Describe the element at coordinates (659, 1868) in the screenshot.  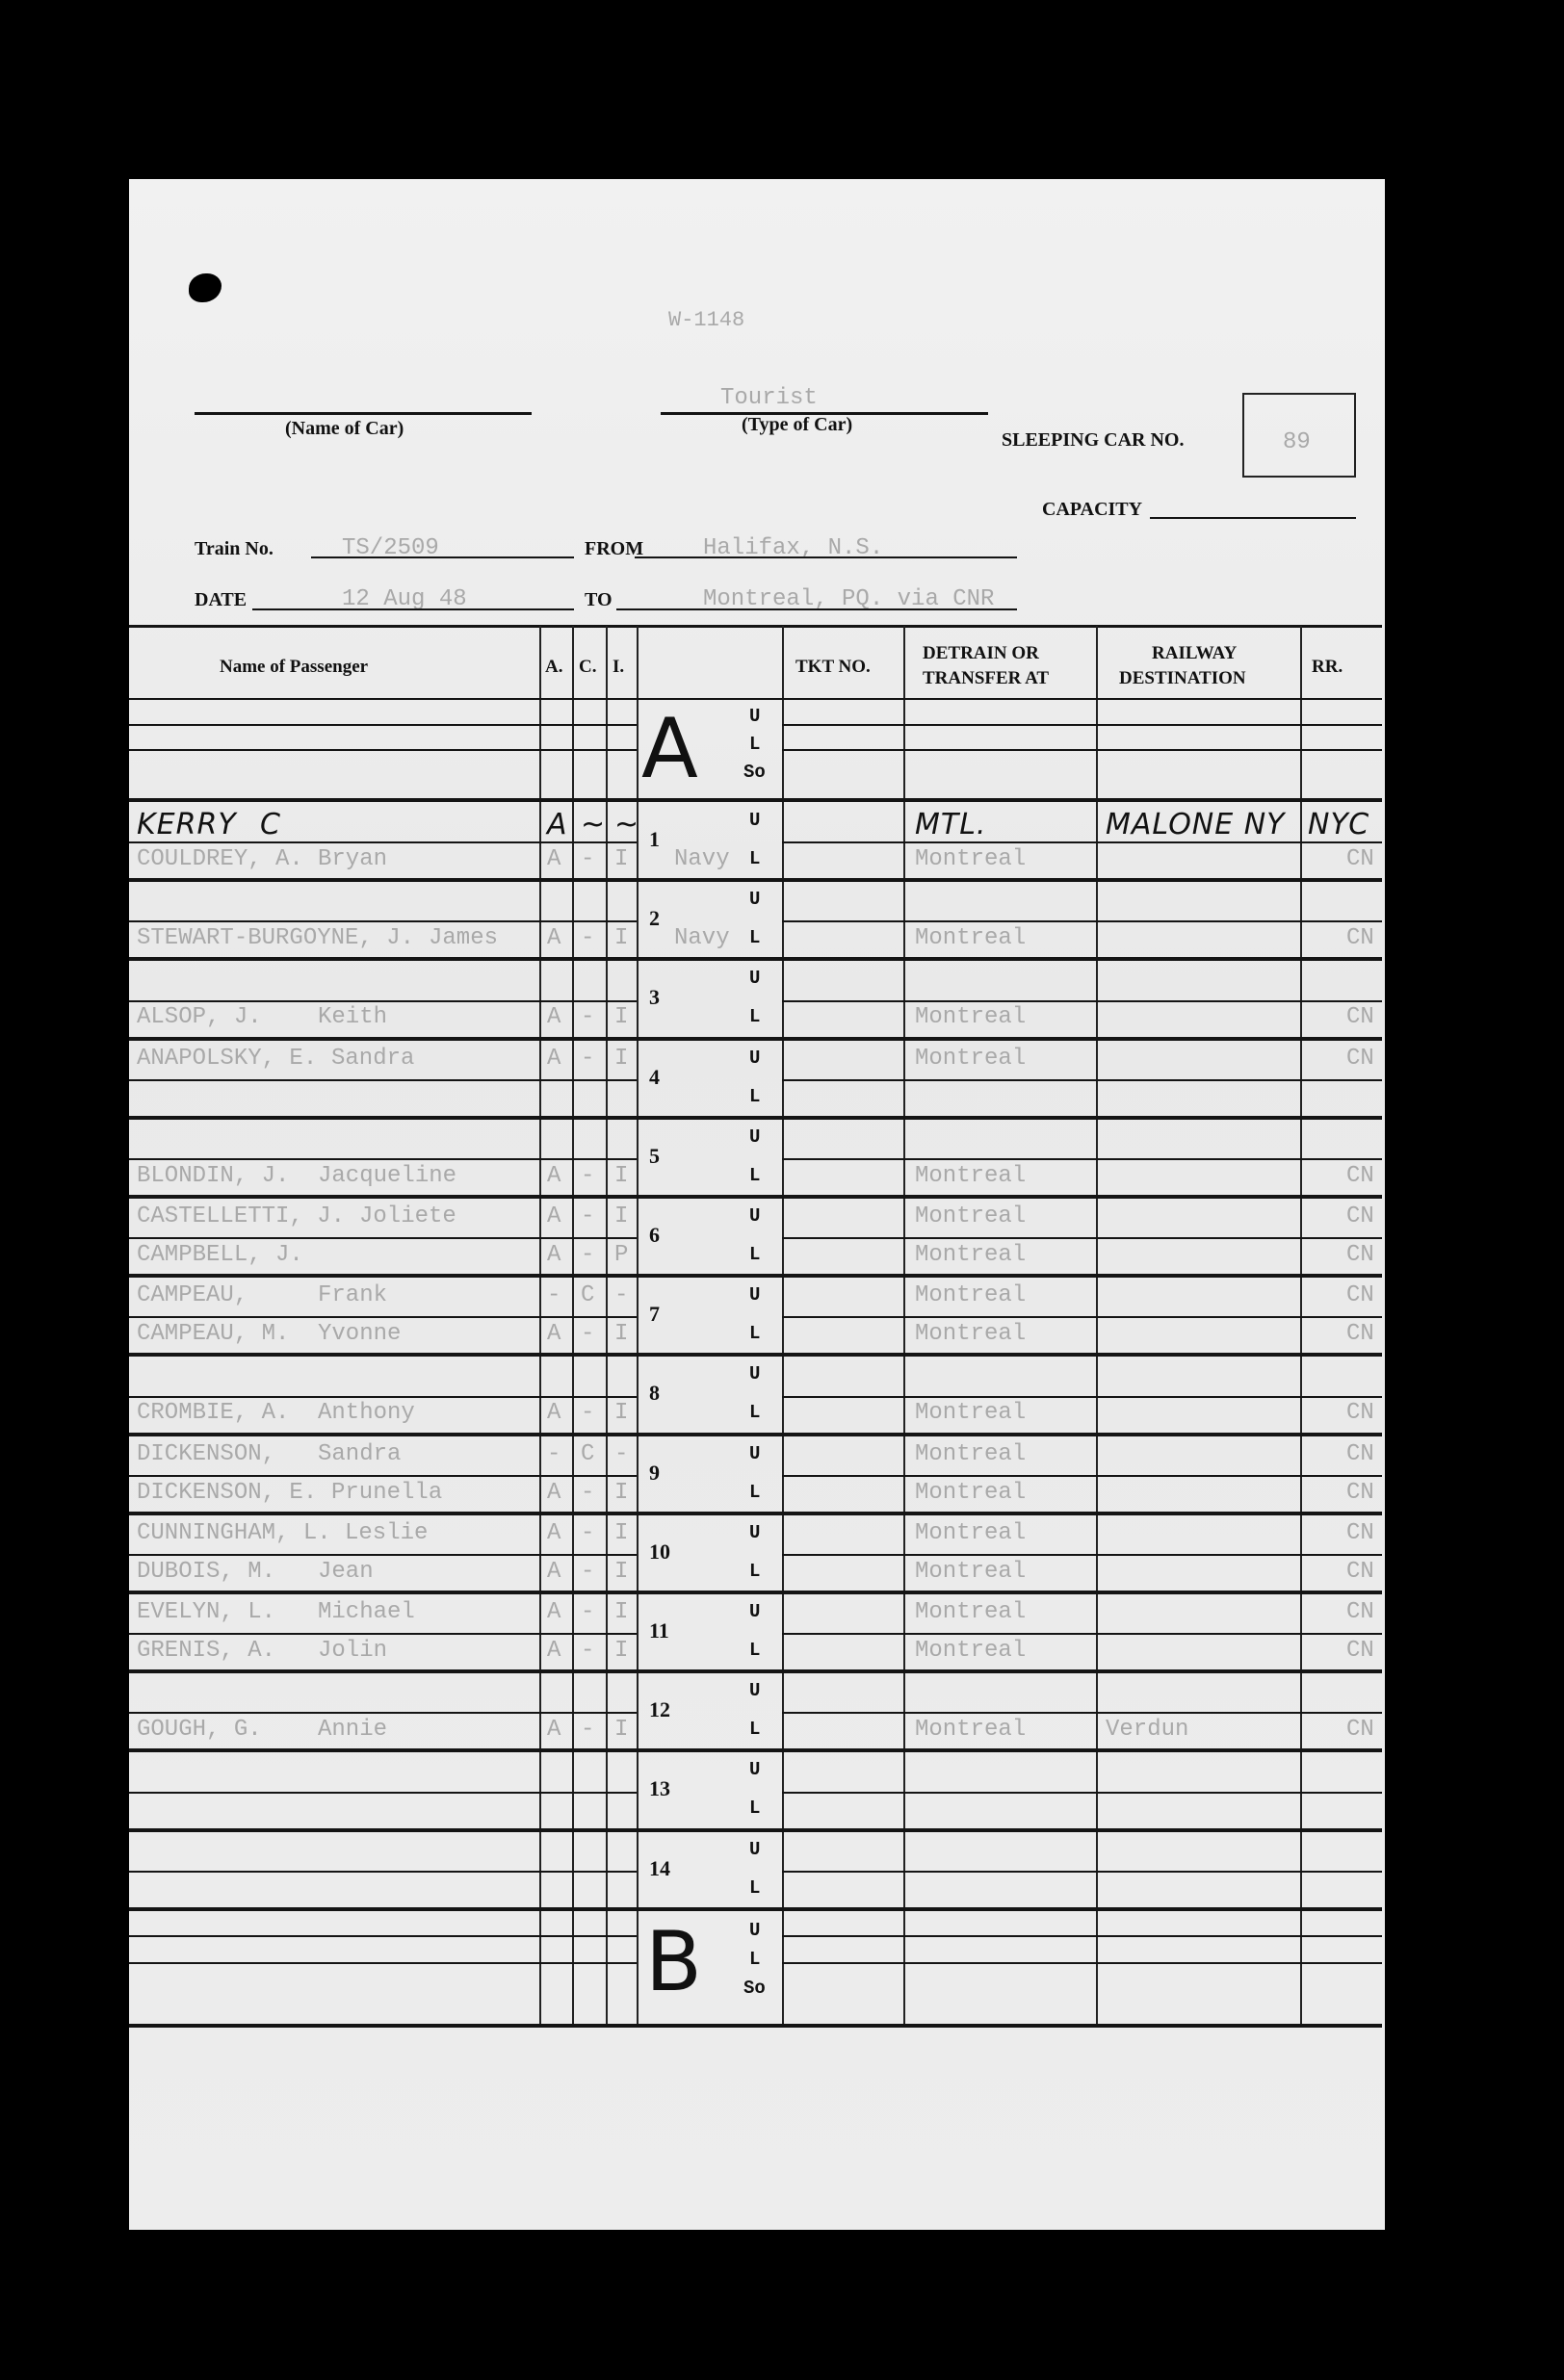
I see `berth-number: 14` at that location.